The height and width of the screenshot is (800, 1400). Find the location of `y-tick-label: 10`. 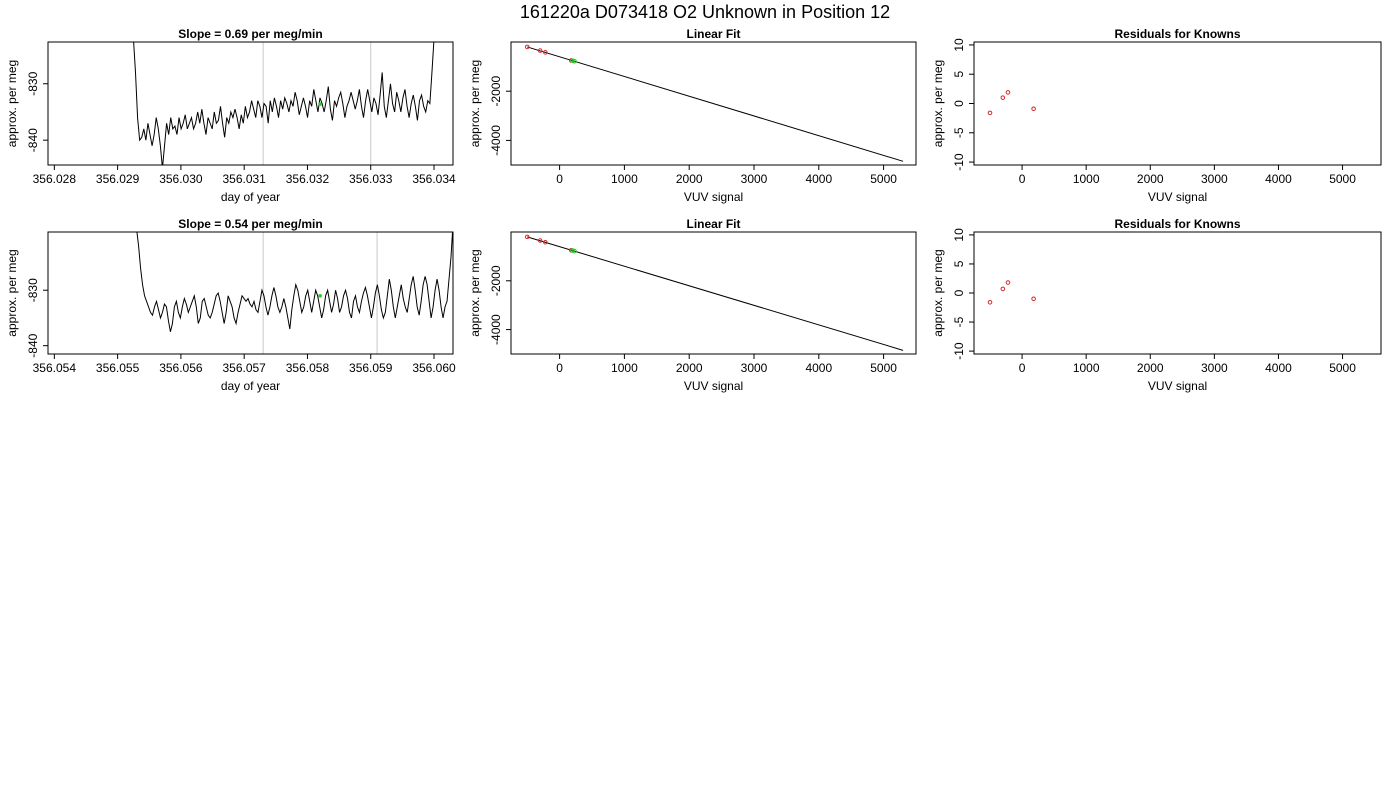

y-tick-label: 10 is located at coordinates (959, 45).